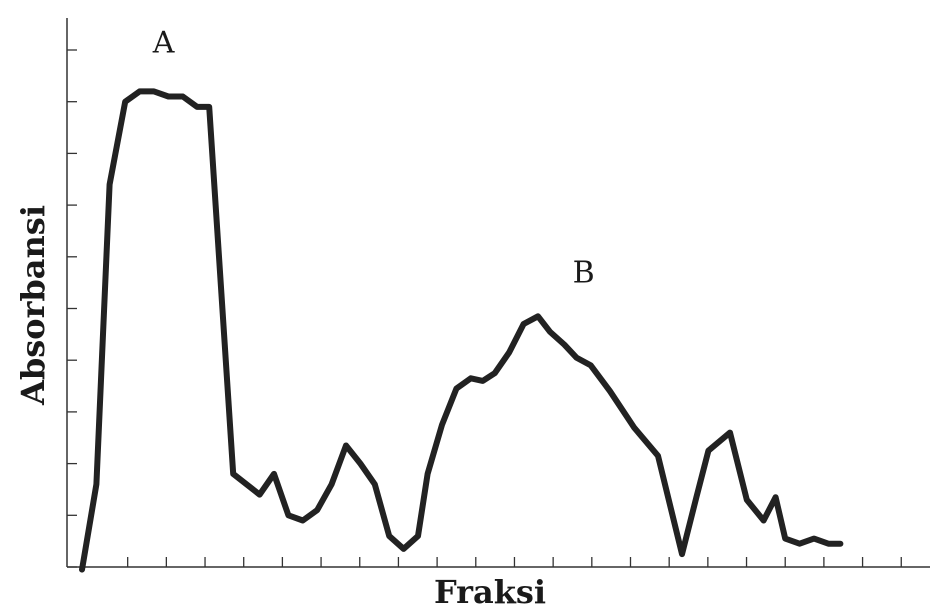  I want to click on x-axis-label: Fraksi, so click(490, 589).